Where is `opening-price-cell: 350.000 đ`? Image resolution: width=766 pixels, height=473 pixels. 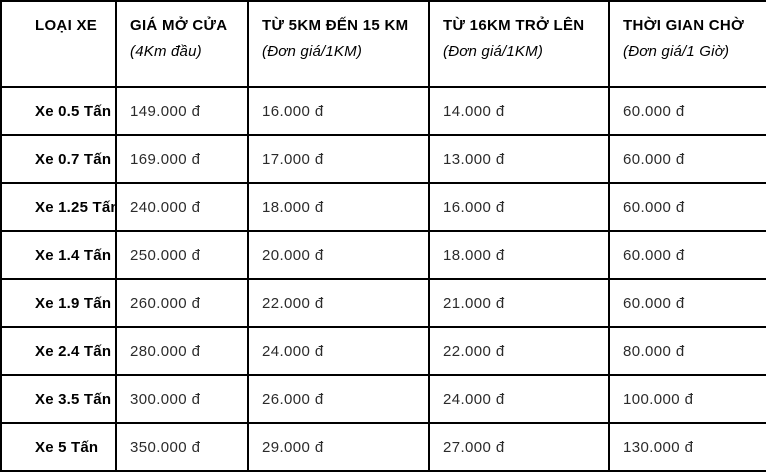
opening-price-cell: 350.000 đ is located at coordinates (182, 447).